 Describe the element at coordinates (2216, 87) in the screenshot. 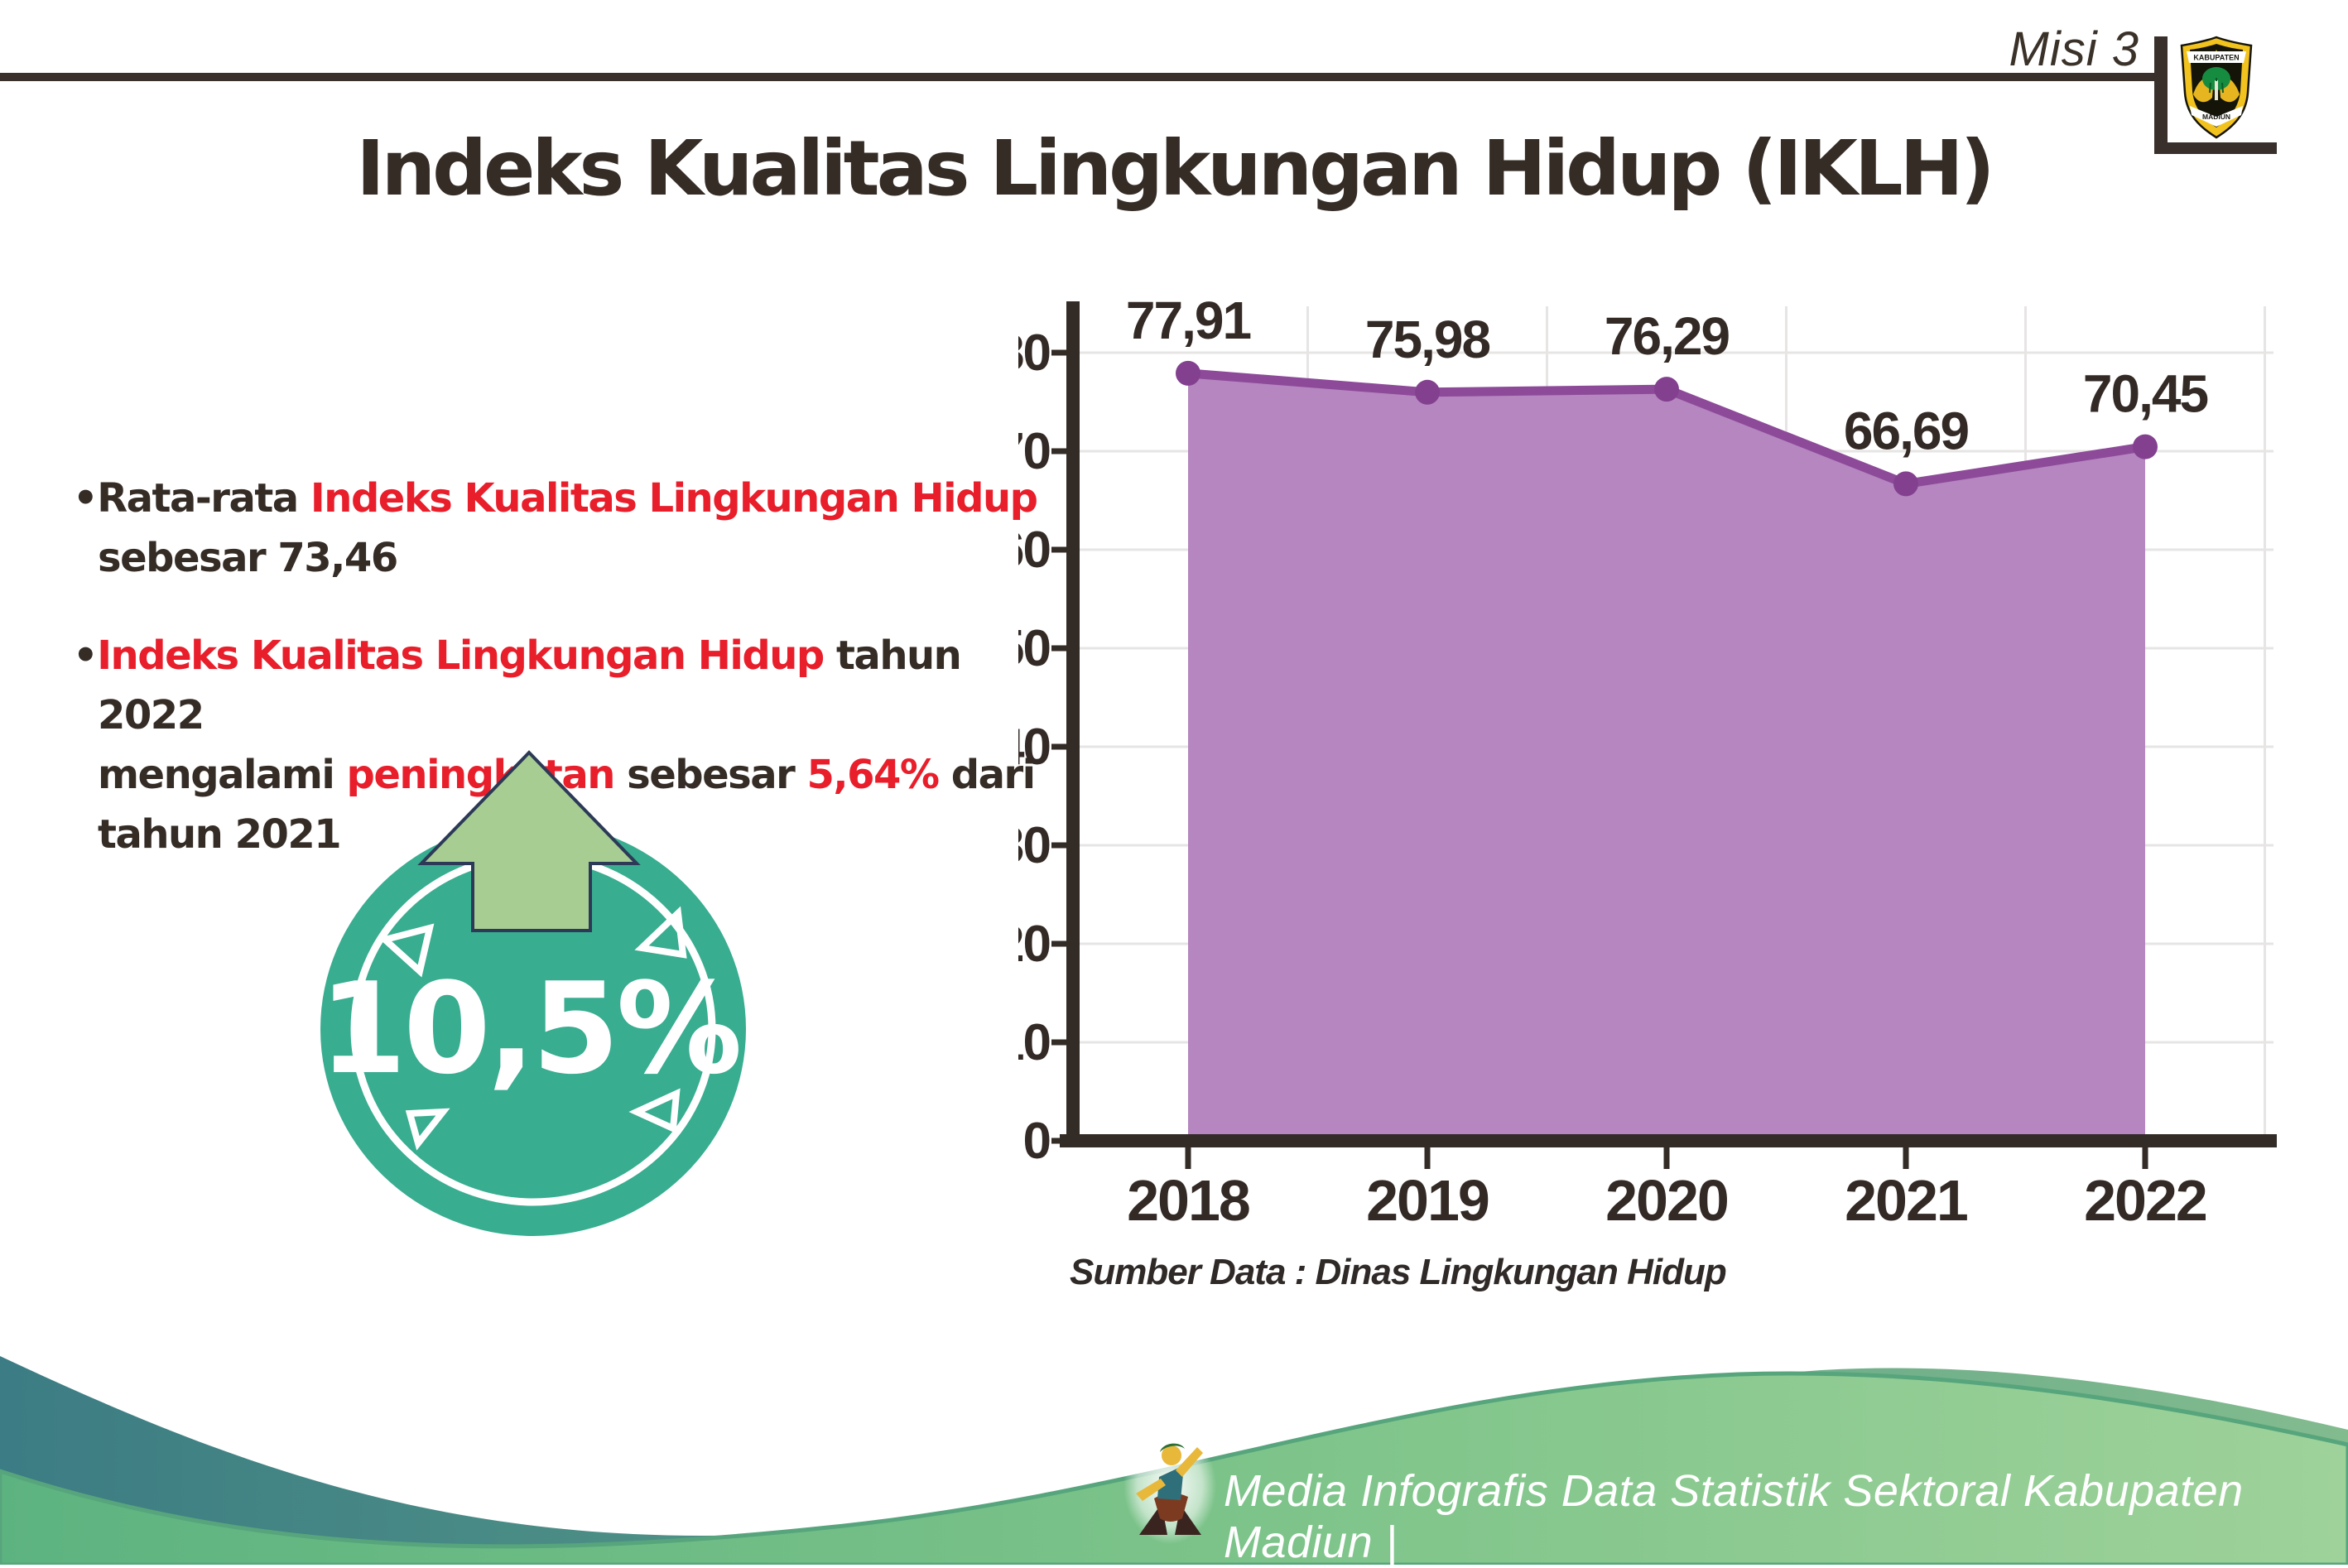

I see `kabupaten-madiun-logo-icon: KABUPATEN MADIUN` at that location.